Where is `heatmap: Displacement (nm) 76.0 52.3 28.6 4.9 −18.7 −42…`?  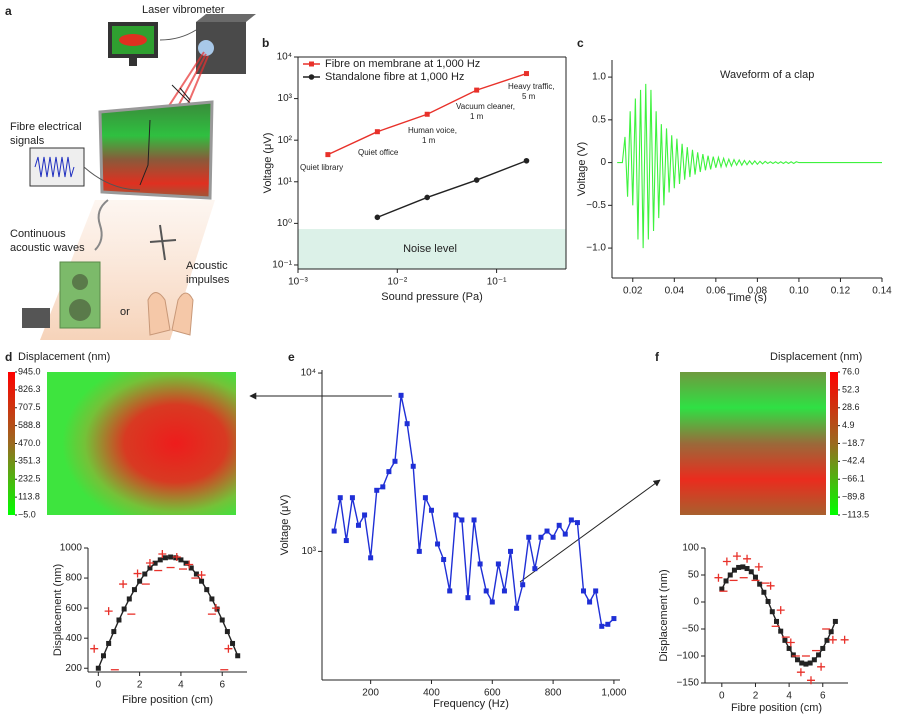
heatmap: Displacement (nm) 76.0 52.3 28.6 4.9 −18.7 −42… is located at coordinates (774, 435).